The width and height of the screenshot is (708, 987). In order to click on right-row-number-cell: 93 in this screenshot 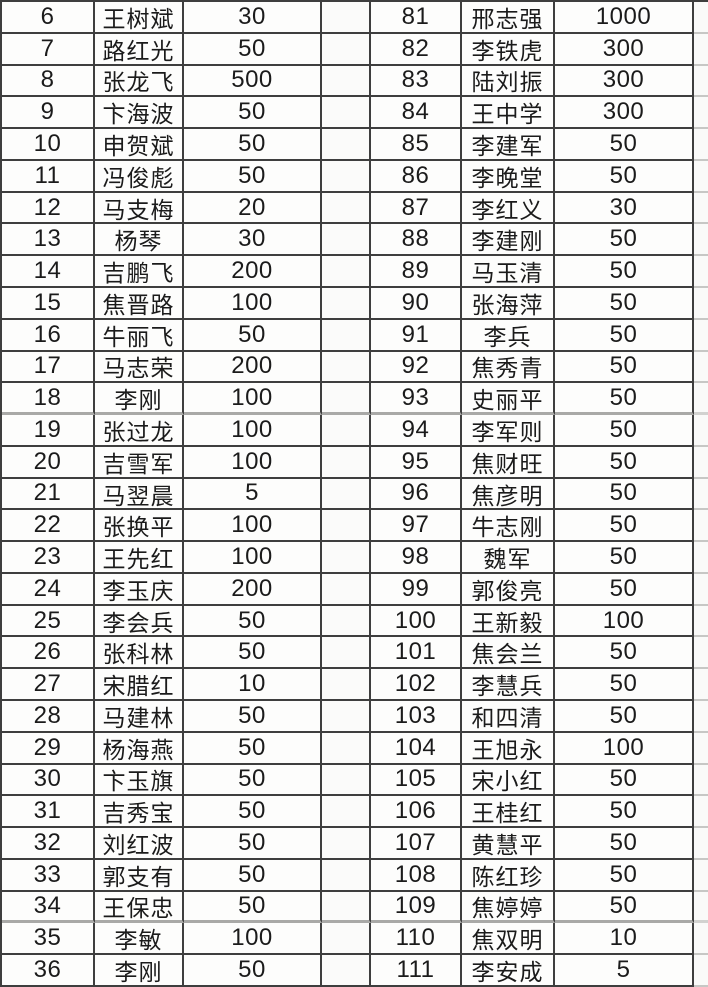, I will do `click(416, 399)`.